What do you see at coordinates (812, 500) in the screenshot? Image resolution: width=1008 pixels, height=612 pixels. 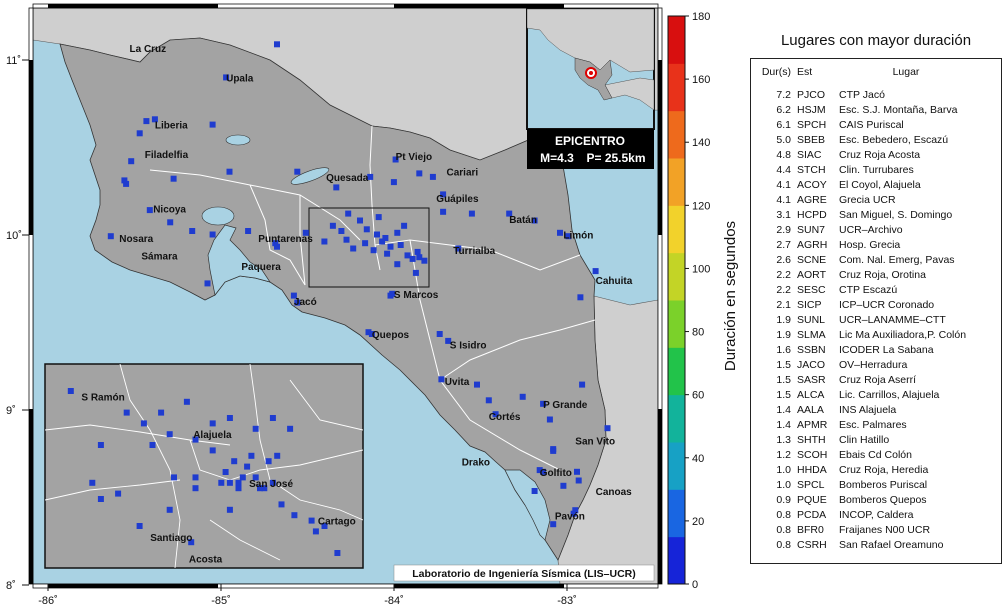 I see `legend-row-station: PQUE` at bounding box center [812, 500].